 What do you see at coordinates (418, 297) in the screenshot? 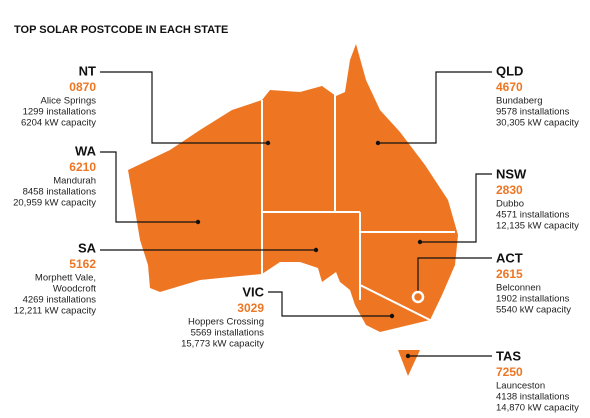
I see `act-marker` at bounding box center [418, 297].